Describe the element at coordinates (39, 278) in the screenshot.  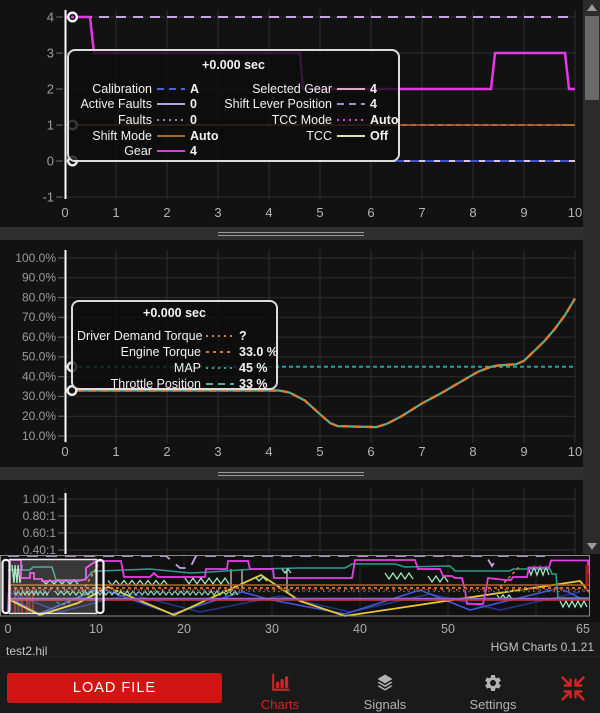
I see `svg-text: 90.0%` at that location.